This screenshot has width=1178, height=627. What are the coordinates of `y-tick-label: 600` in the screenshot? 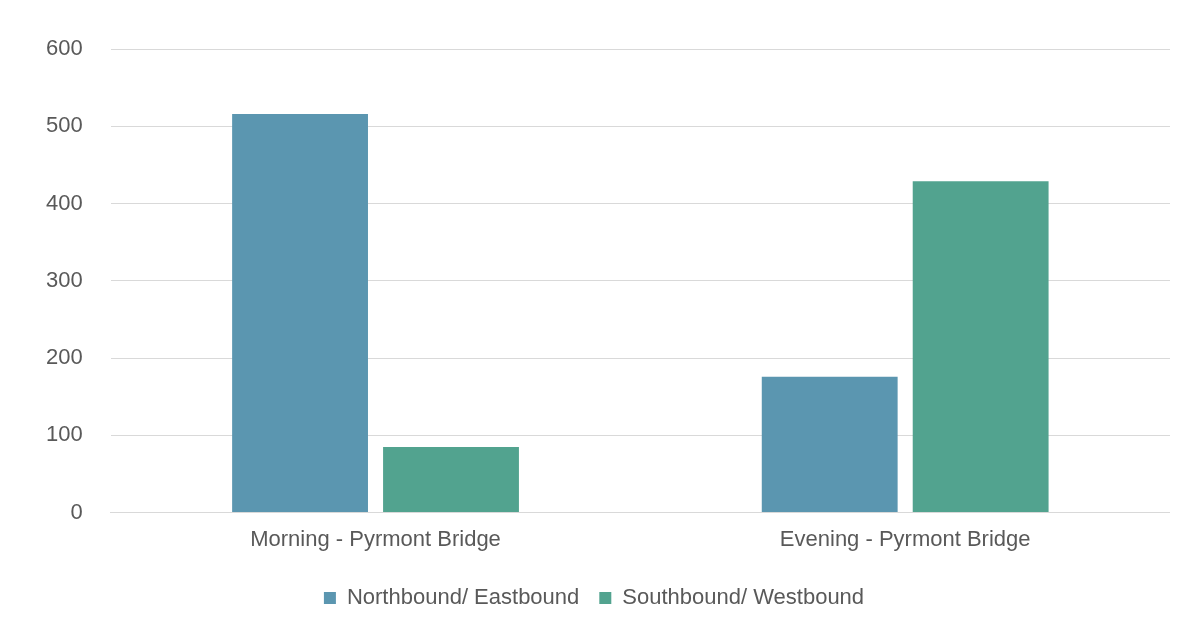 It's located at (64, 48).